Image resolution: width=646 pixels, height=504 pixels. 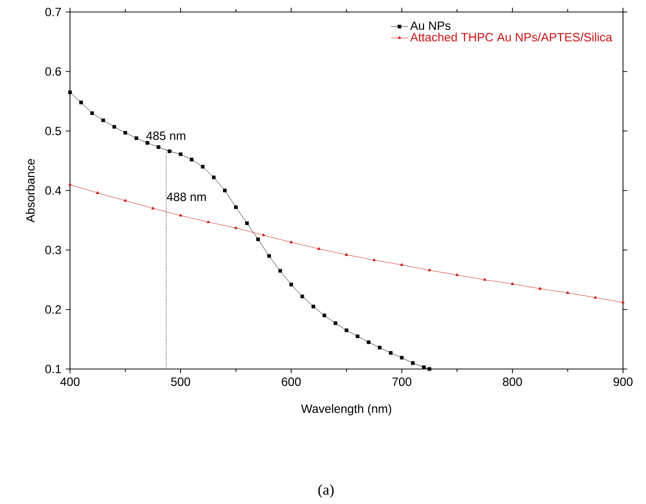 What do you see at coordinates (186, 197) in the screenshot?
I see `annotation: 488 nm` at bounding box center [186, 197].